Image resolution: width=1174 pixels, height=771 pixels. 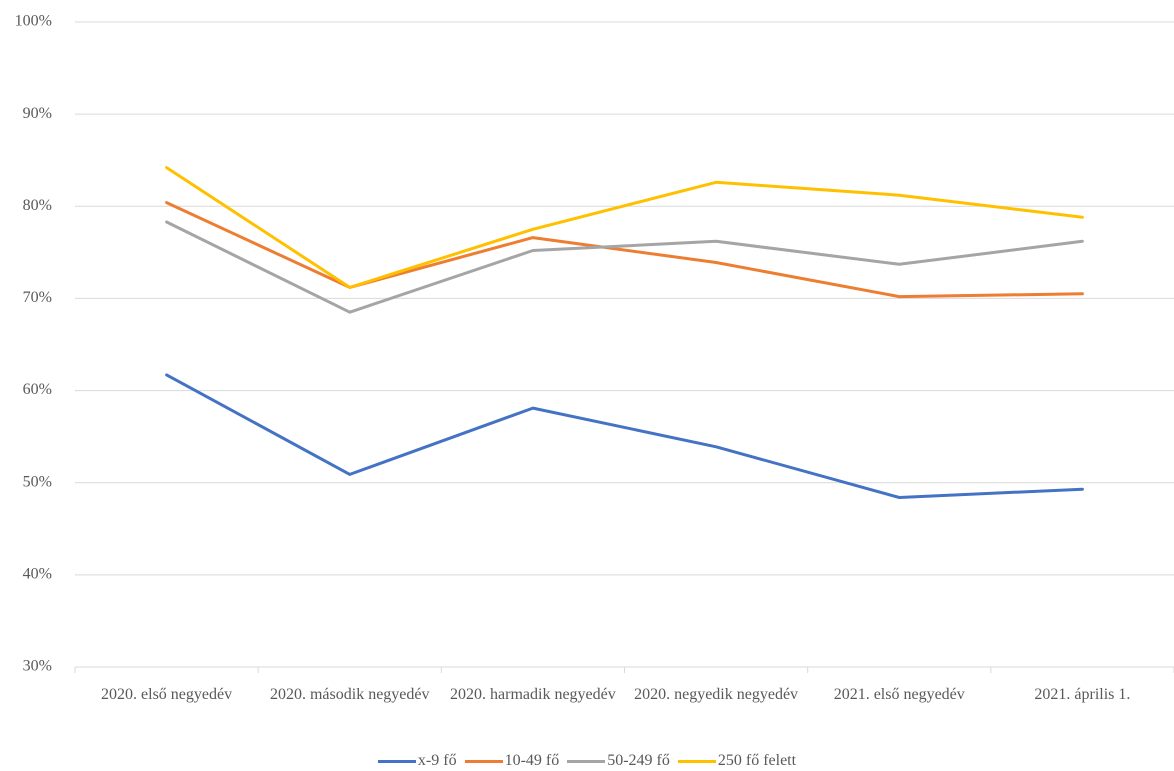 I want to click on legend-item: 250 fő felett, so click(x=737, y=761).